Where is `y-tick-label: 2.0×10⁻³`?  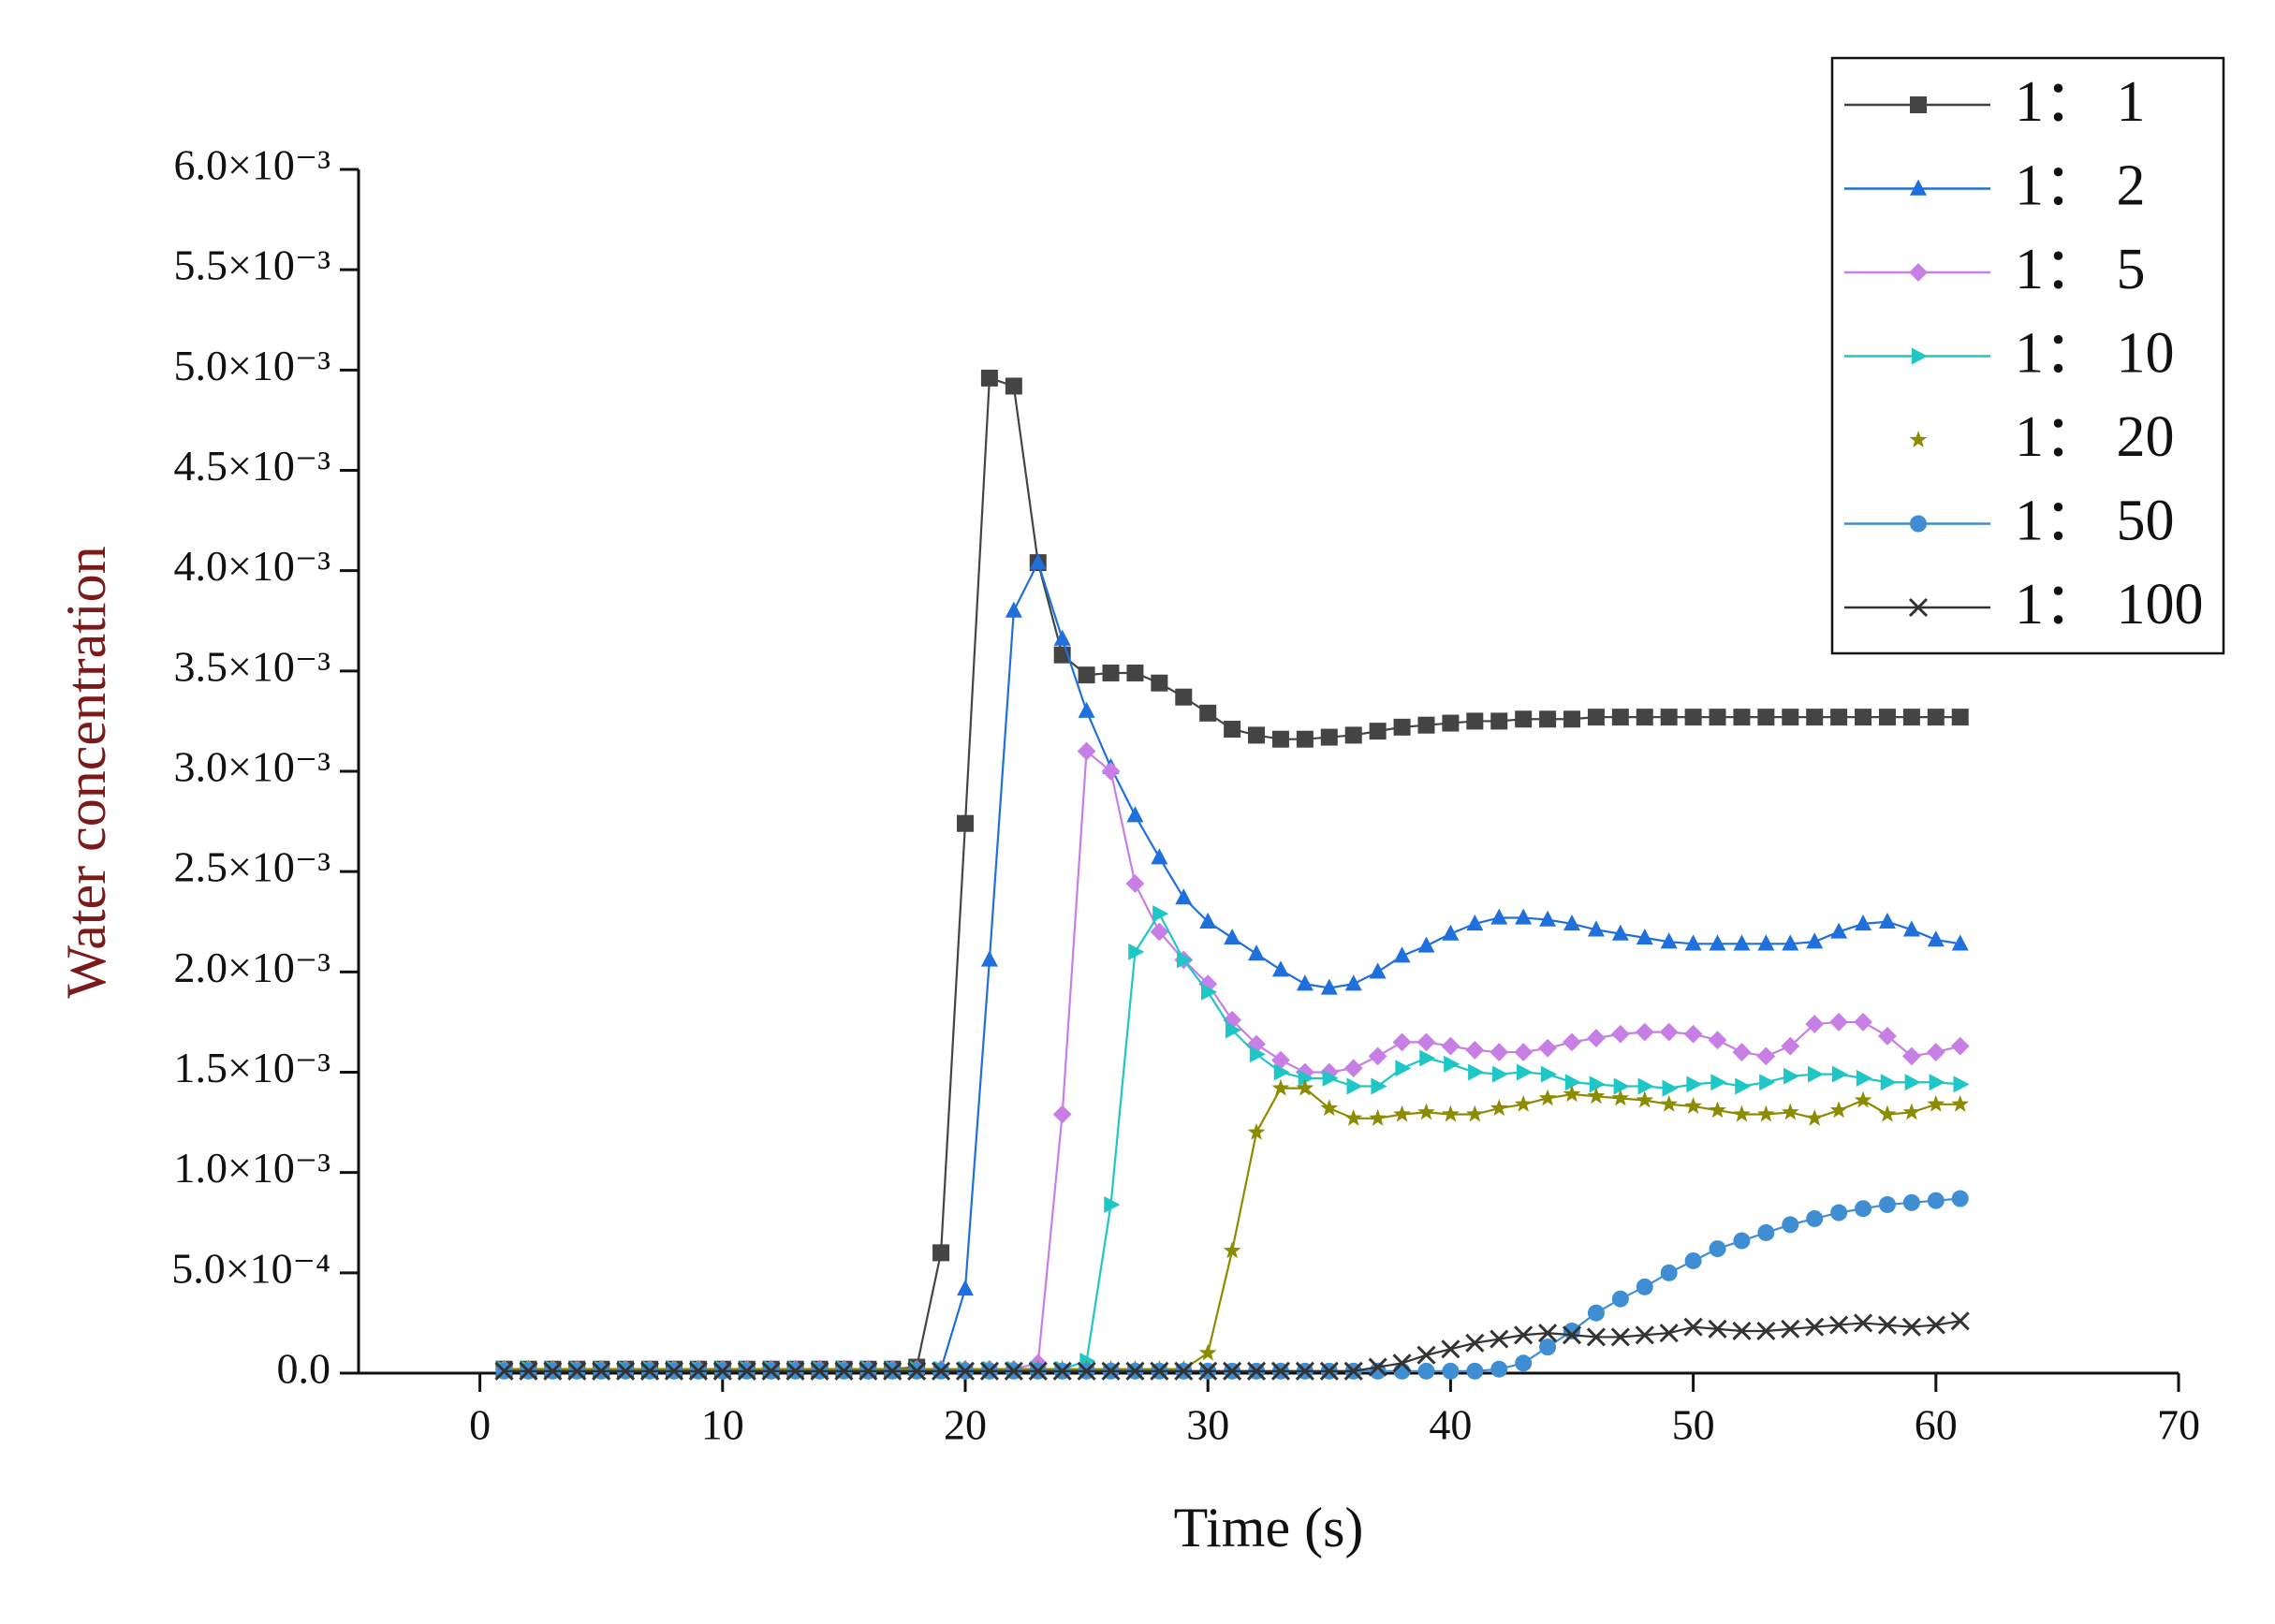 y-tick-label: 2.0×10⁻³ is located at coordinates (252, 967).